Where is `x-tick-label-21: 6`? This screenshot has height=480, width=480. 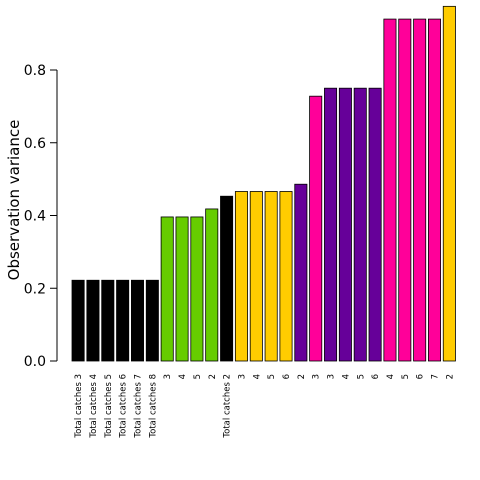
x-tick-label-21: 6 is located at coordinates (376, 376).